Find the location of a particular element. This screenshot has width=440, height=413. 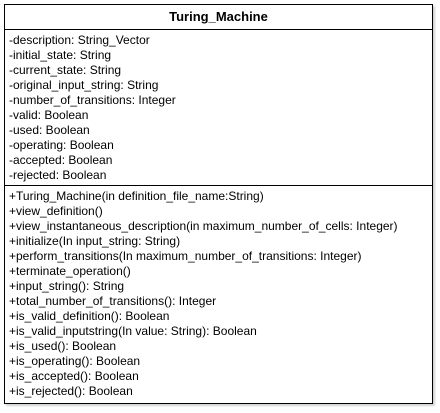

operation-is-accepted: +is_accepted(): Boolean is located at coordinates (74, 376).